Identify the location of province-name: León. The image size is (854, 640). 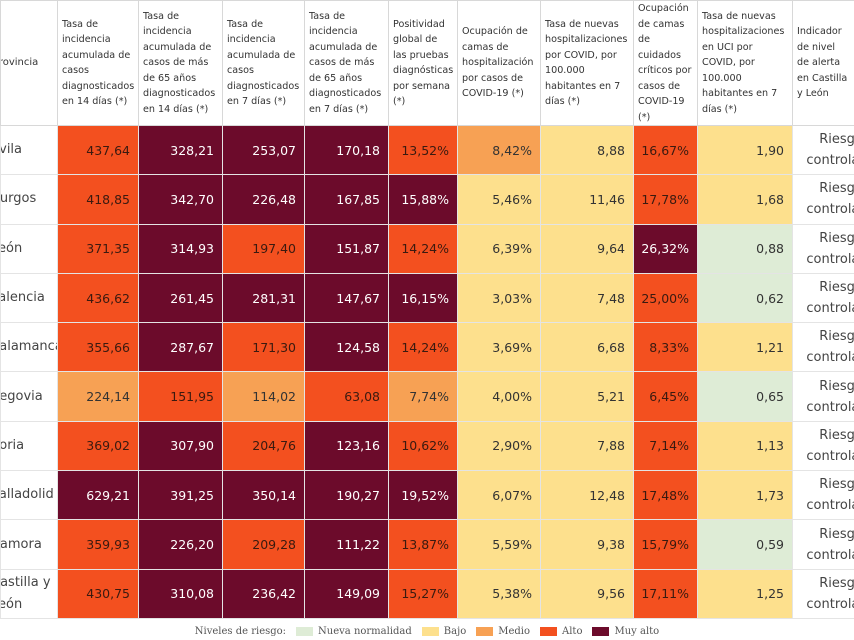
(12, 248).